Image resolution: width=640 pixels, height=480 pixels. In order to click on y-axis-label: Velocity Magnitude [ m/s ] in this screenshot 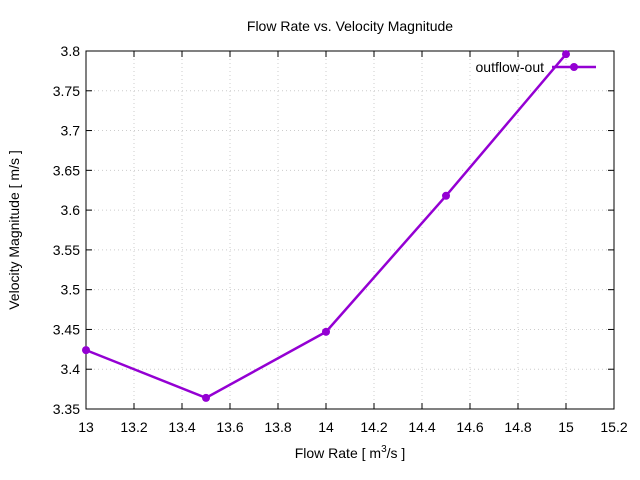, I will do `click(14, 230)`.